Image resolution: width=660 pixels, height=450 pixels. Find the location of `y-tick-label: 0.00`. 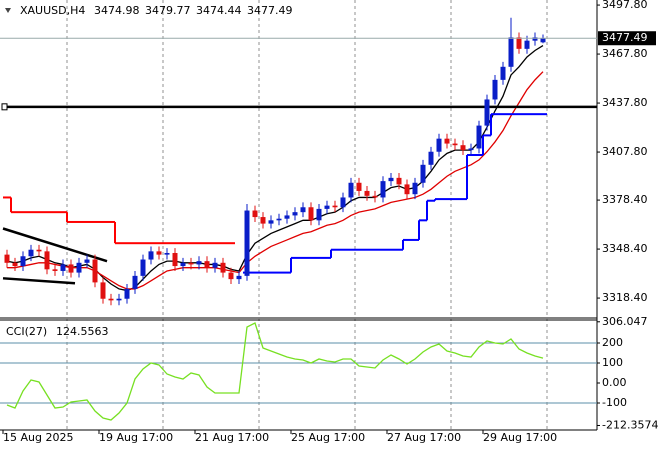

y-tick-label: 0.00 is located at coordinates (614, 382).